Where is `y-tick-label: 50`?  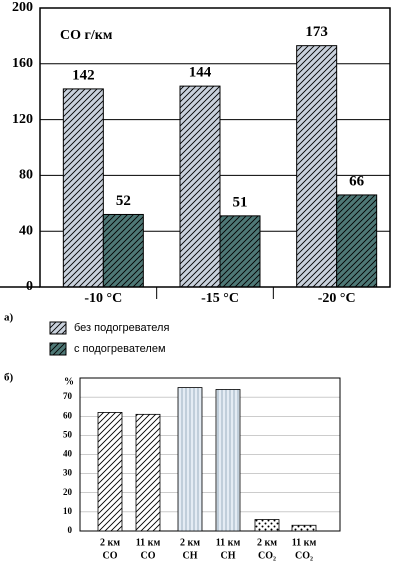 y-tick-label: 50 is located at coordinates (68, 434).